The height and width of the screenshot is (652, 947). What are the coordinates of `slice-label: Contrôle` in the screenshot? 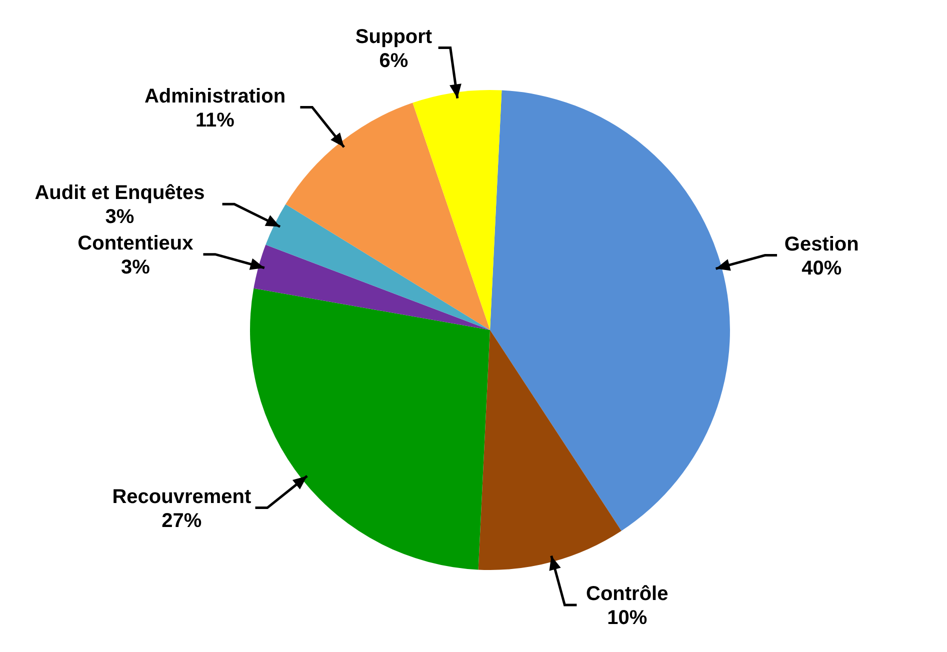 It's located at (627, 594).